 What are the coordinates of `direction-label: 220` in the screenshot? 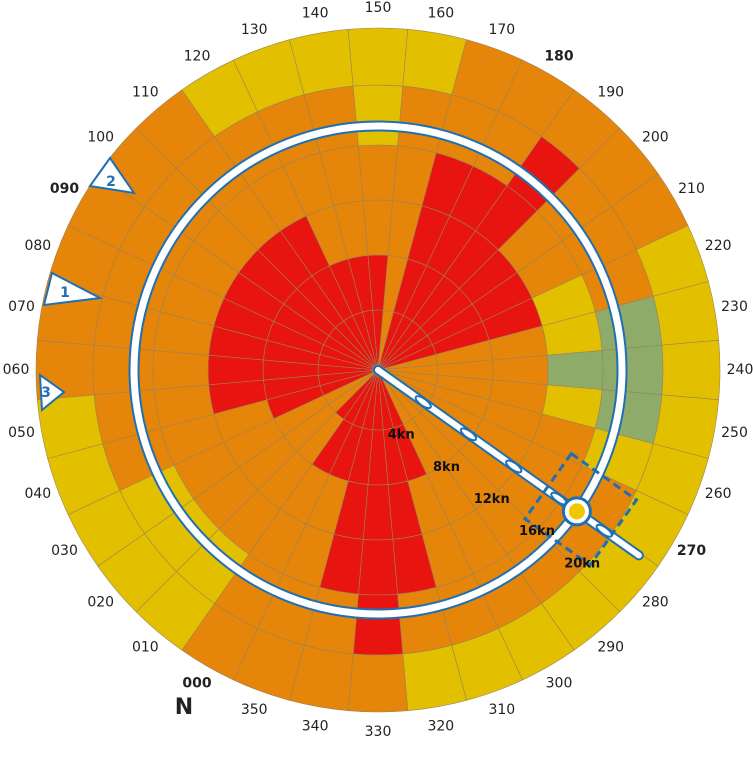 It's located at (718, 246).